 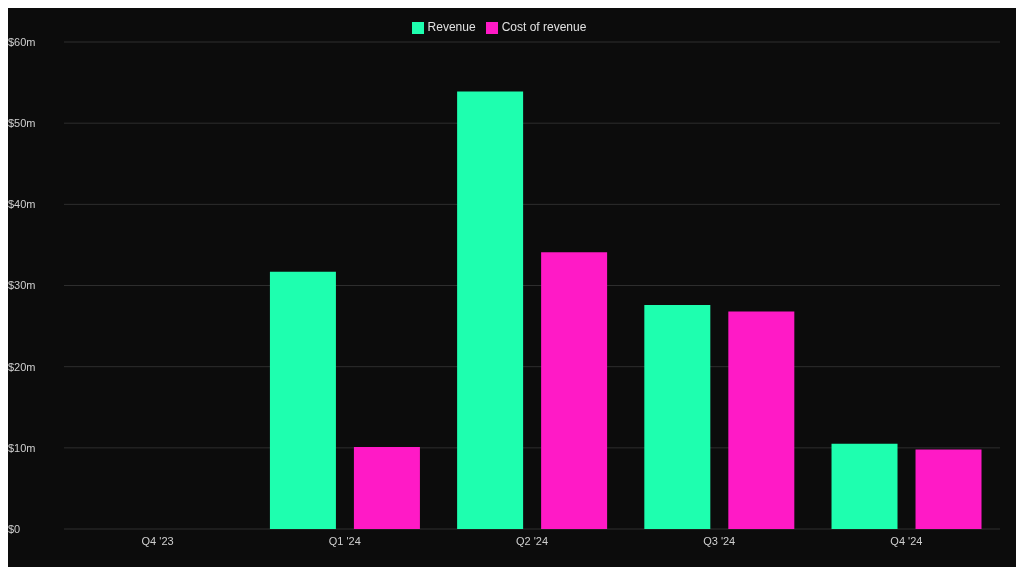 What do you see at coordinates (451, 27) in the screenshot?
I see `legend-label: Revenue` at bounding box center [451, 27].